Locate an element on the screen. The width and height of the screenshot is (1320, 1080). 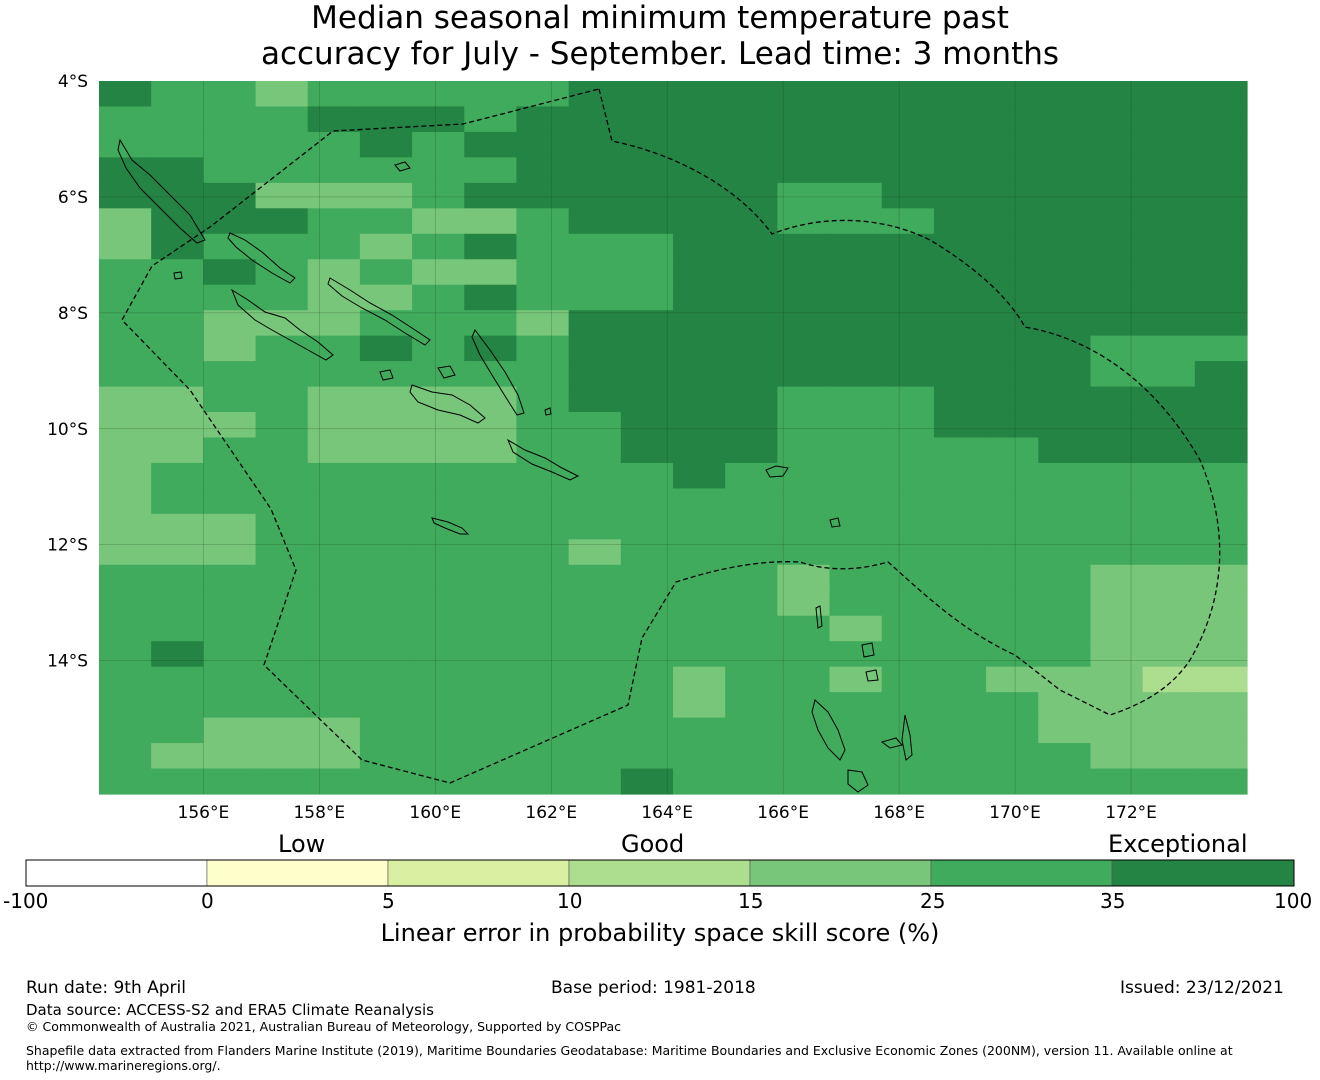
guadalcanal-island is located at coordinates (447, 404).